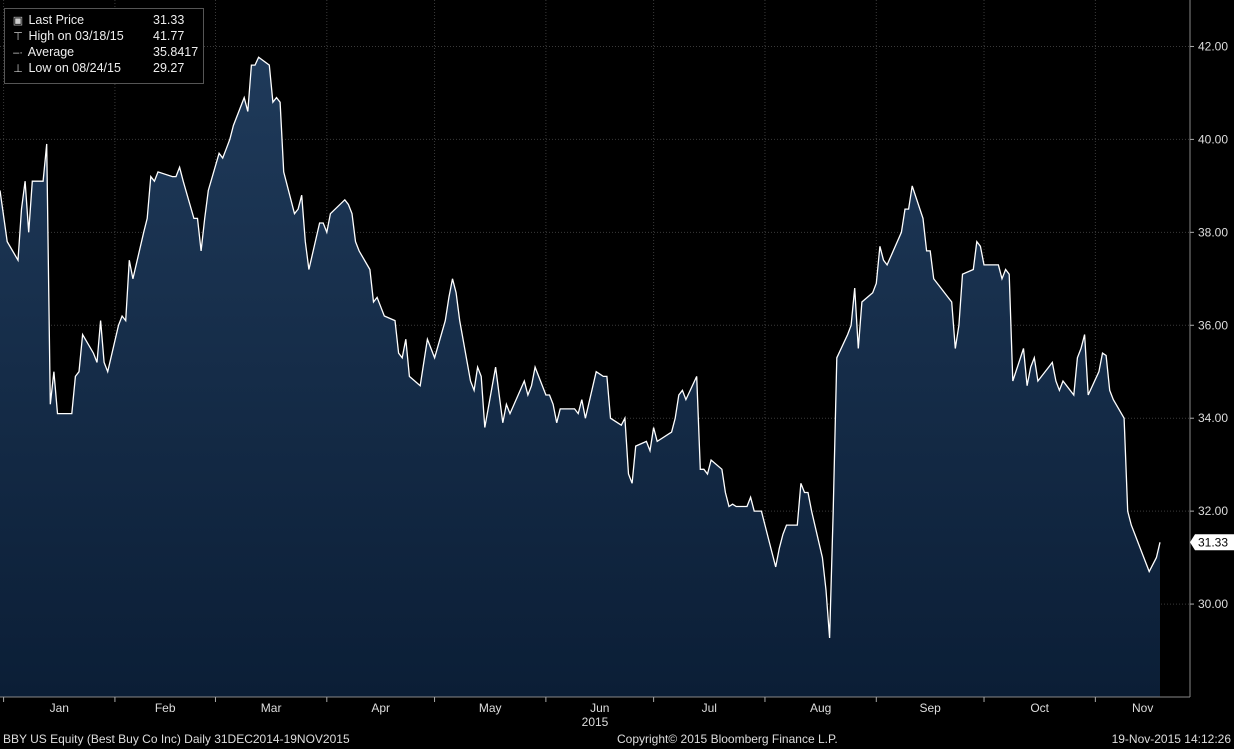  What do you see at coordinates (18, 53) in the screenshot?
I see `average-marker-icon: –·` at bounding box center [18, 53].